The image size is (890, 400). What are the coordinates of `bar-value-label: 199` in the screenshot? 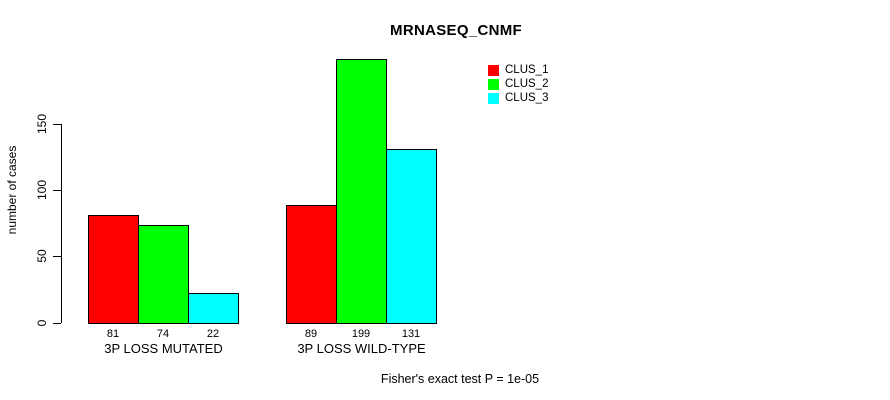 It's located at (361, 334).